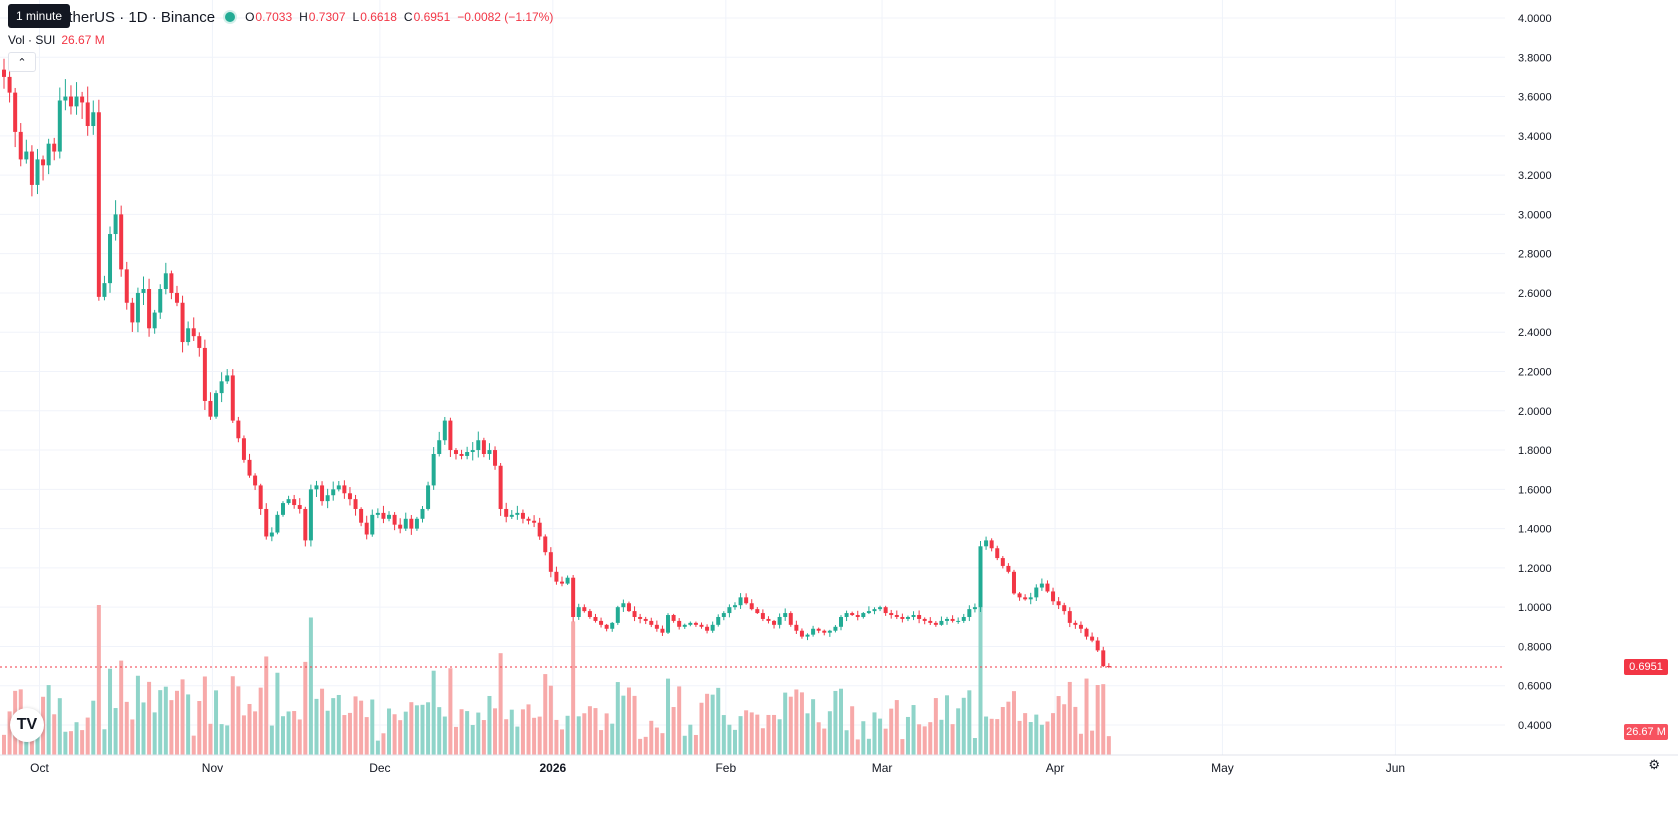  I want to click on gear-icon: ⚙, so click(1654, 764).